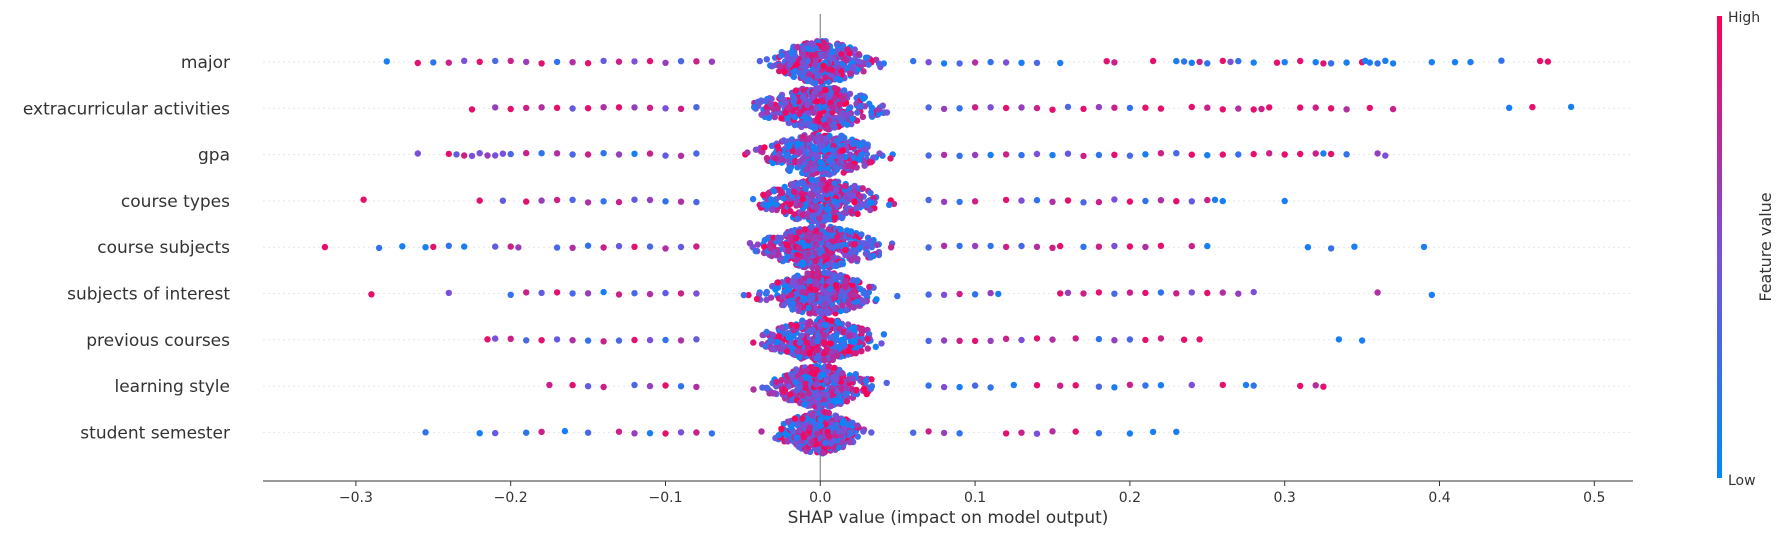 The image size is (1785, 536). Describe the element at coordinates (205, 63) in the screenshot. I see `feature-label: major` at that location.